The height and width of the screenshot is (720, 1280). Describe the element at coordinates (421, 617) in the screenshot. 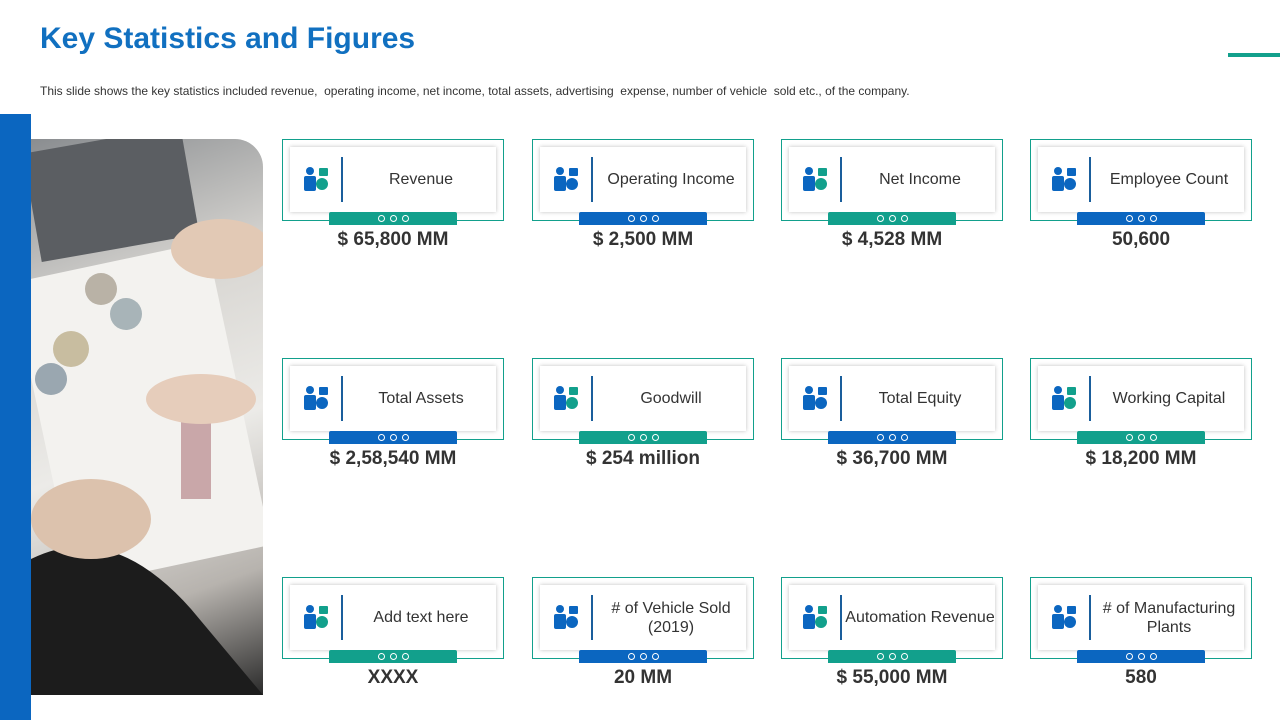

I see `card-label: Add text here` at that location.